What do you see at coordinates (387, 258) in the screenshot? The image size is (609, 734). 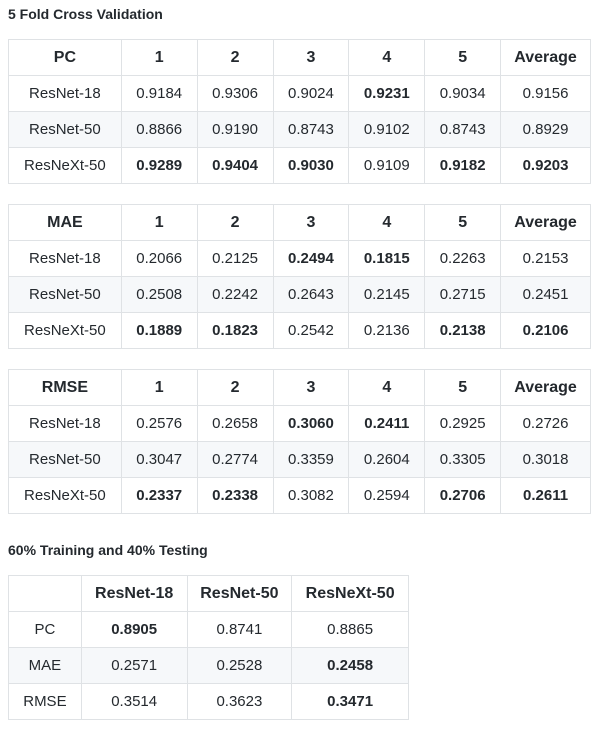 I see `value-cell: 0.1815` at bounding box center [387, 258].